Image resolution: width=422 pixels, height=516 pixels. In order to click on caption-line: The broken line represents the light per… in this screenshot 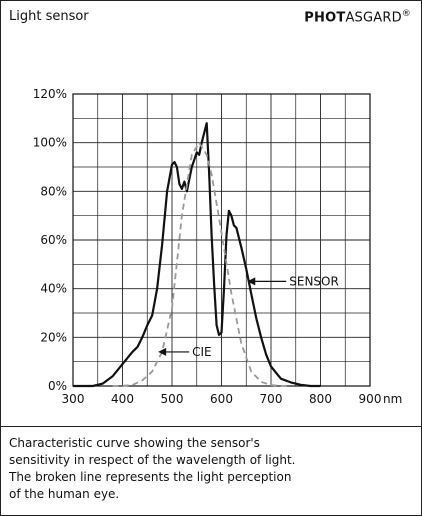, I will do `click(150, 477)`.